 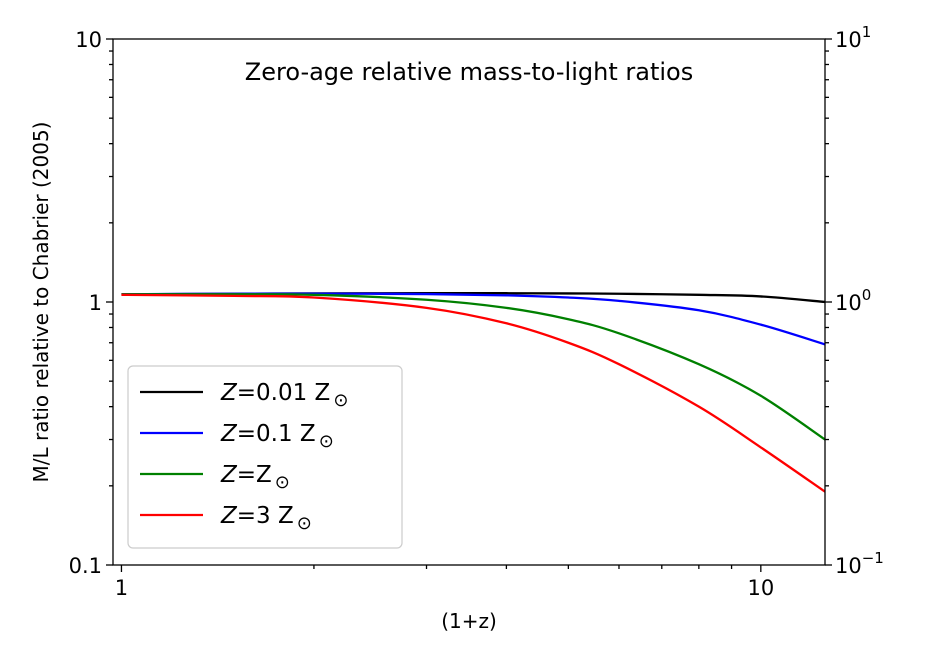 I want to click on y2-tick-label: 10¹, so click(x=853, y=37).